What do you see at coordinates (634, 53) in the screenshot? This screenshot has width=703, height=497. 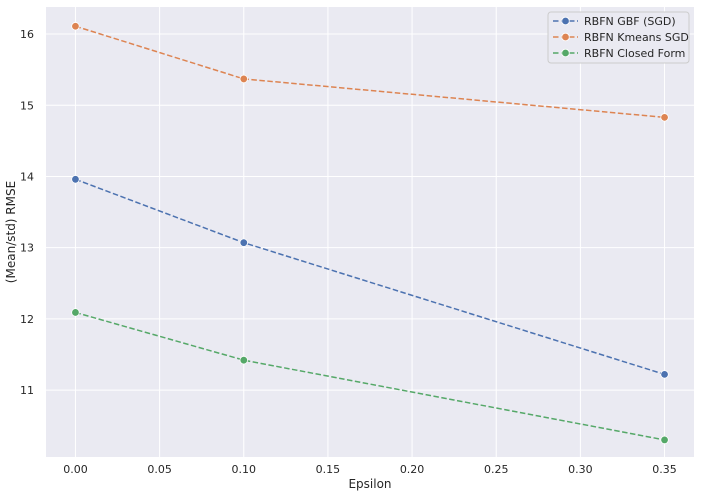 I see `legend-label: RBFN Closed Form` at bounding box center [634, 53].